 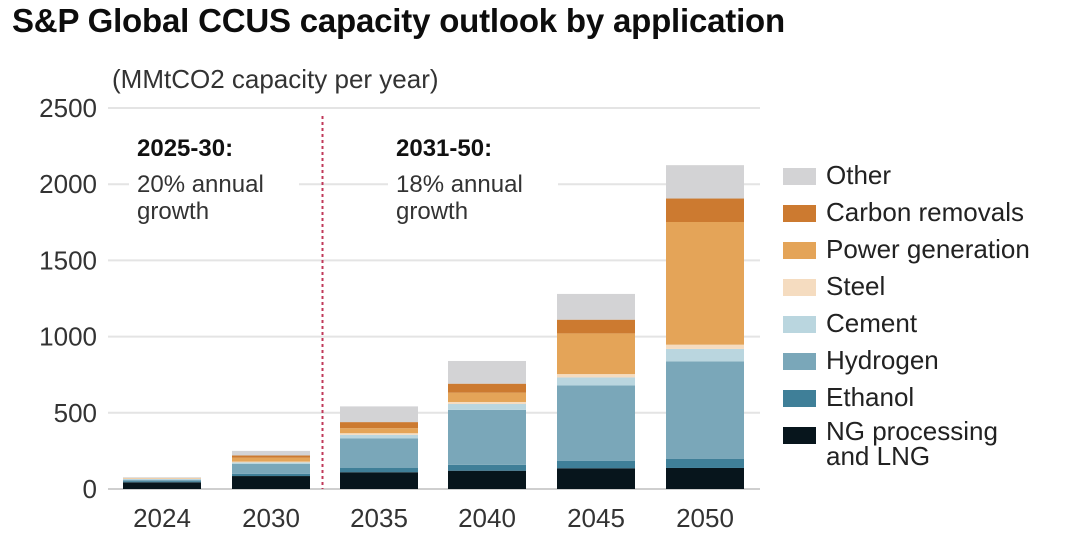 What do you see at coordinates (487, 518) in the screenshot?
I see `x-tick-label: 2040` at bounding box center [487, 518].